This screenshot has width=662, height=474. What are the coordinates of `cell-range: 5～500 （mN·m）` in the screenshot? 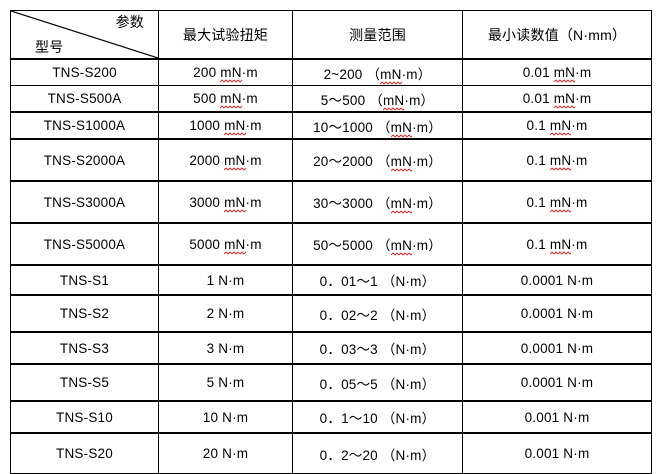 It's located at (377, 99).